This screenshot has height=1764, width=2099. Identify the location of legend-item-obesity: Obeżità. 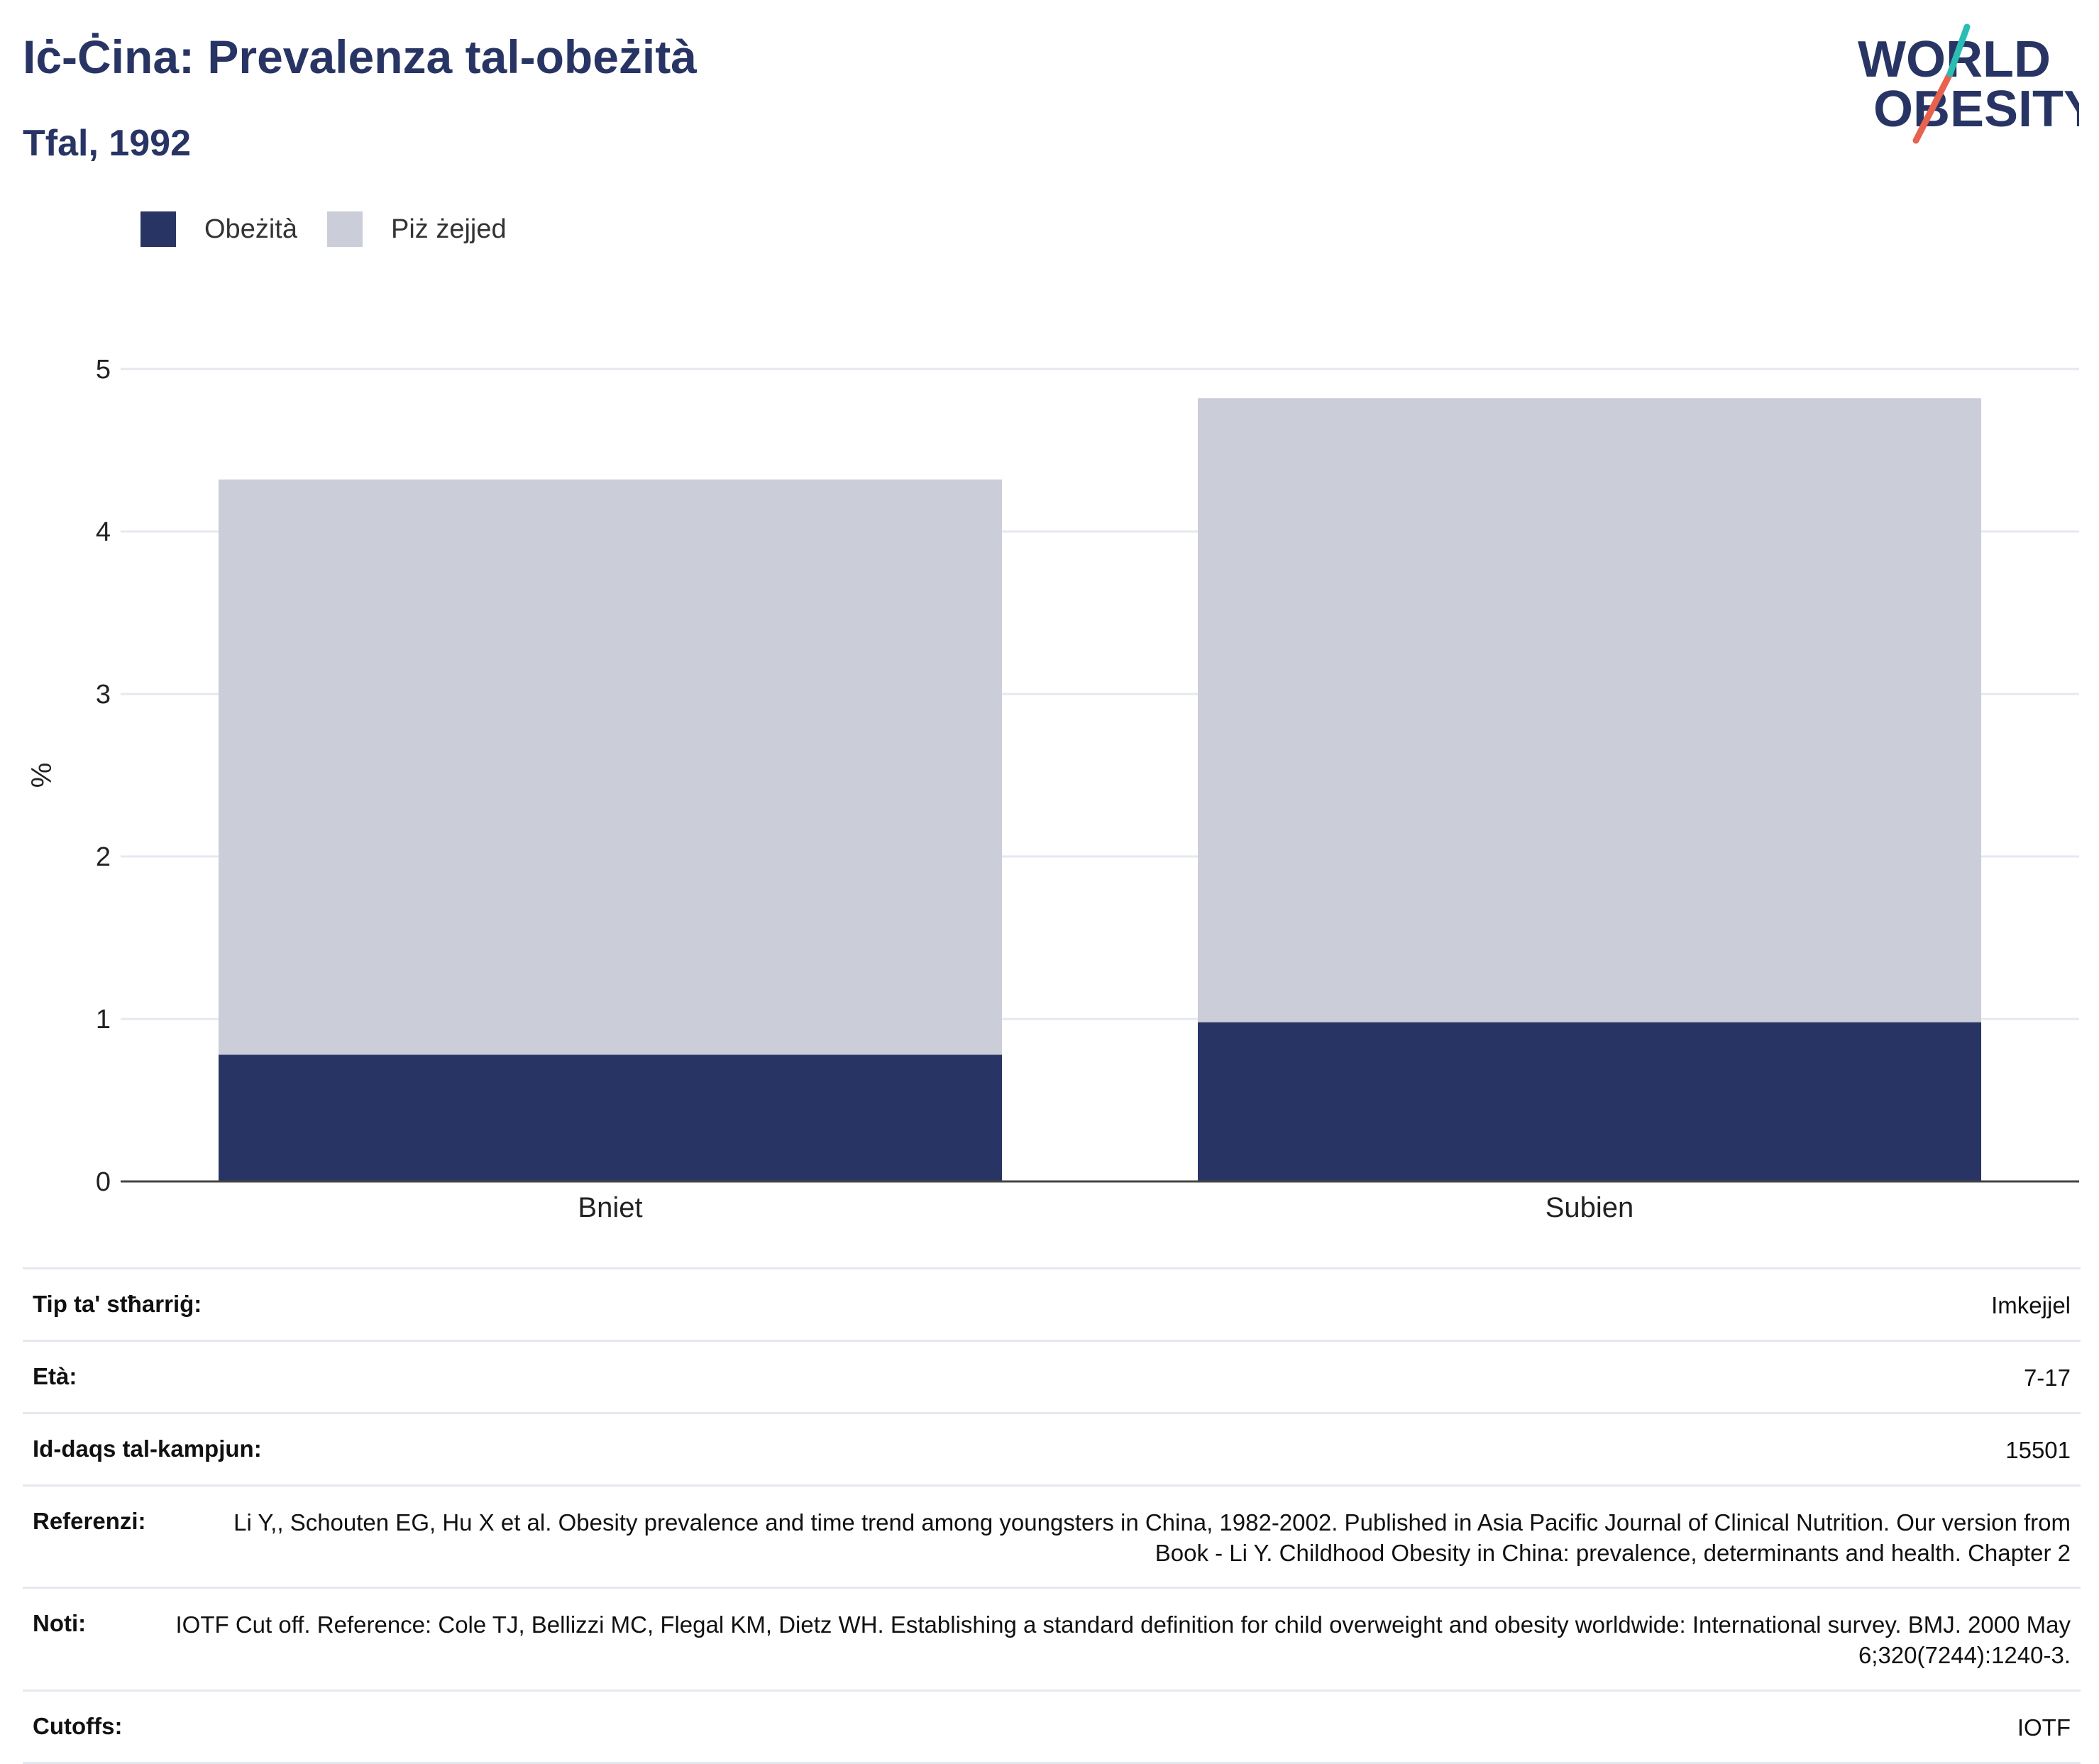
(219, 229).